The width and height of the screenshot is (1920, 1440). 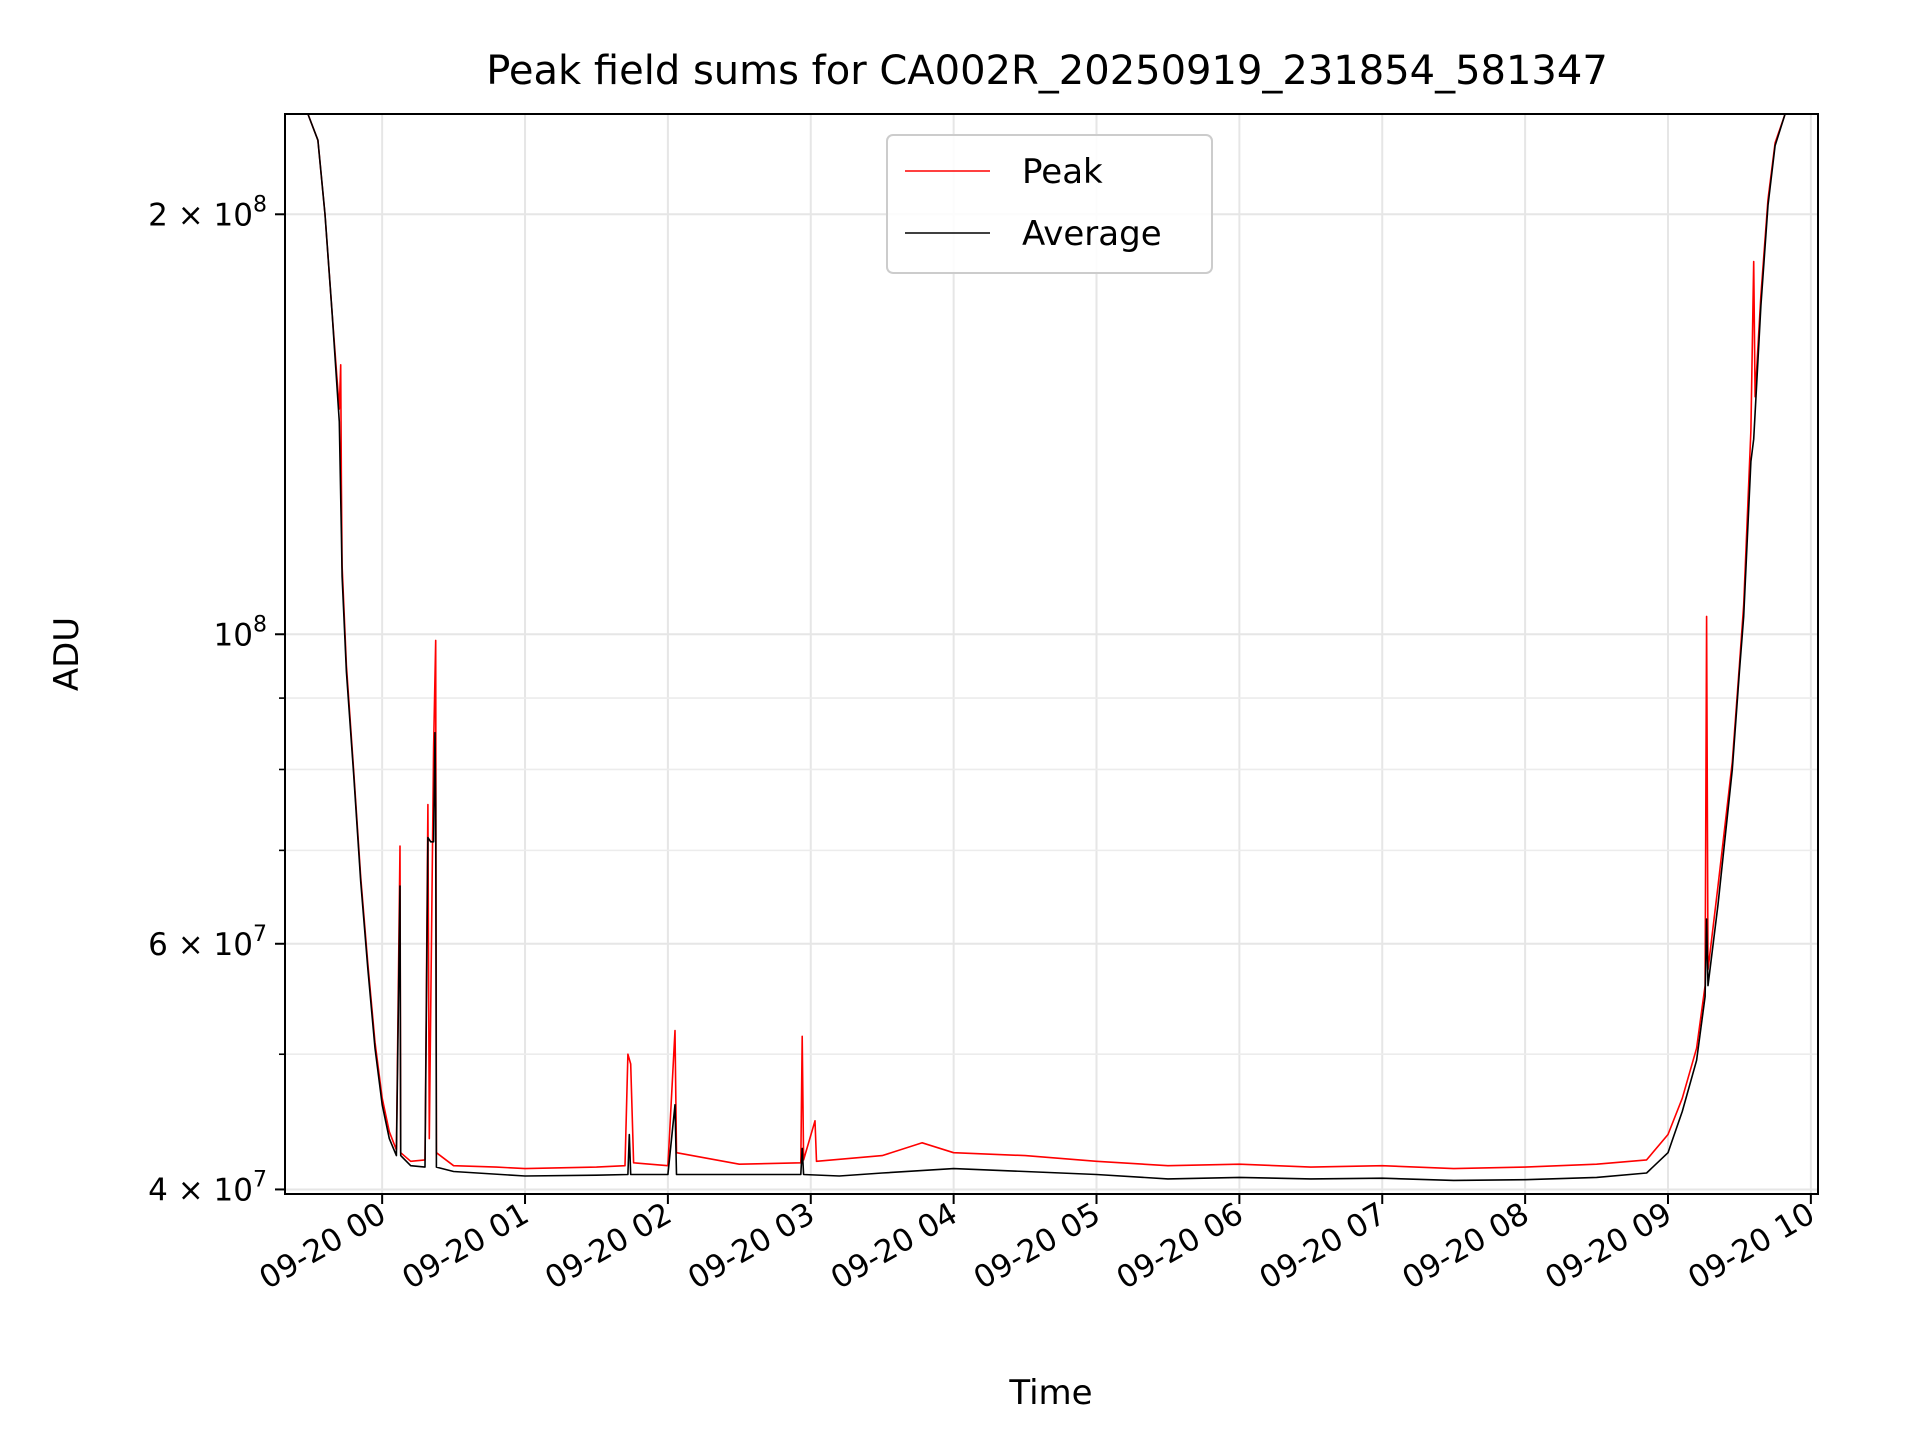 I want to click on y-tick-label-base: 10, so click(x=233, y=635).